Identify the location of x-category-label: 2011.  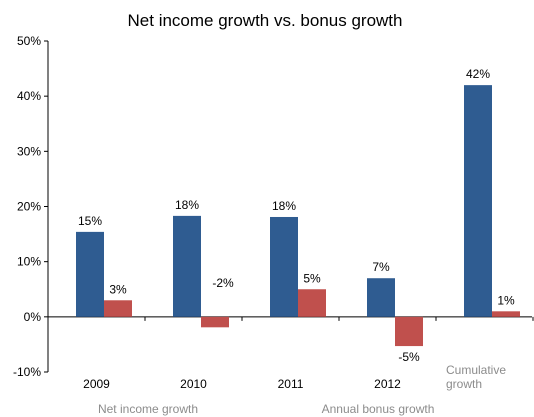
(291, 384).